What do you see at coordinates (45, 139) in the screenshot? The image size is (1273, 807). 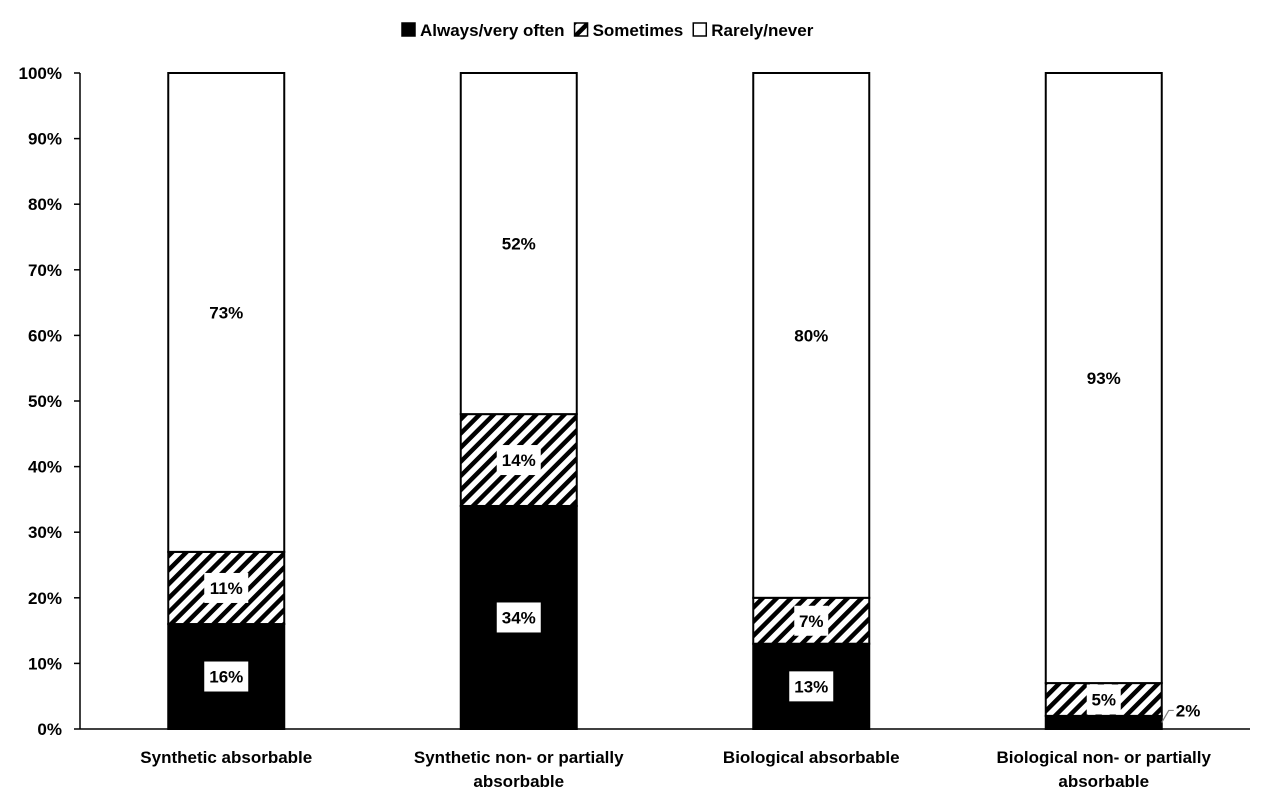 I see `y-tick-label: 90%` at bounding box center [45, 139].